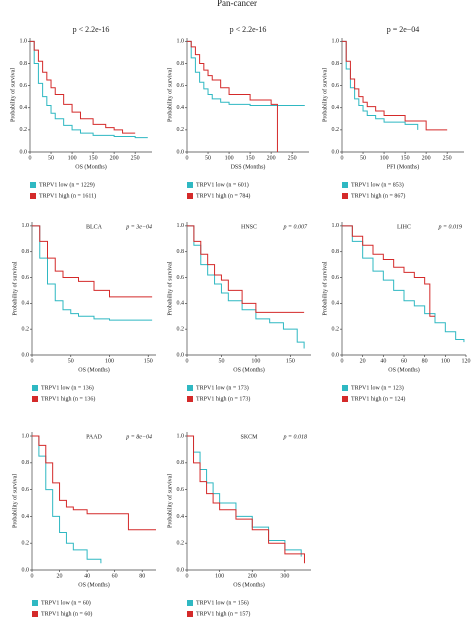 This screenshot has width=474, height=620. Describe the element at coordinates (138, 436) in the screenshot. I see `p-value: p = 8e−04` at that location.